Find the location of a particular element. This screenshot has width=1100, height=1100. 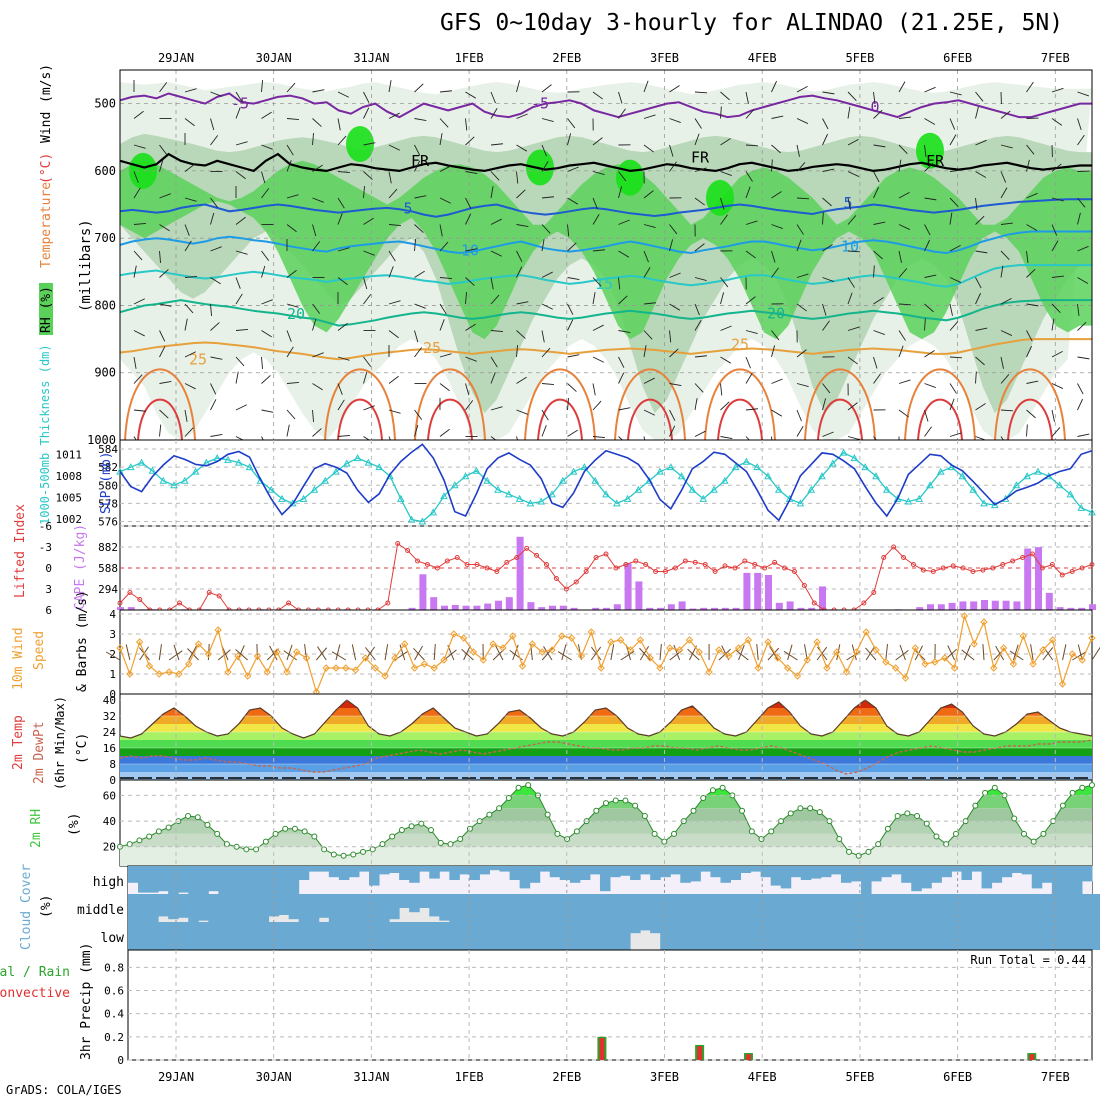

rh-core is located at coordinates (360, 144).